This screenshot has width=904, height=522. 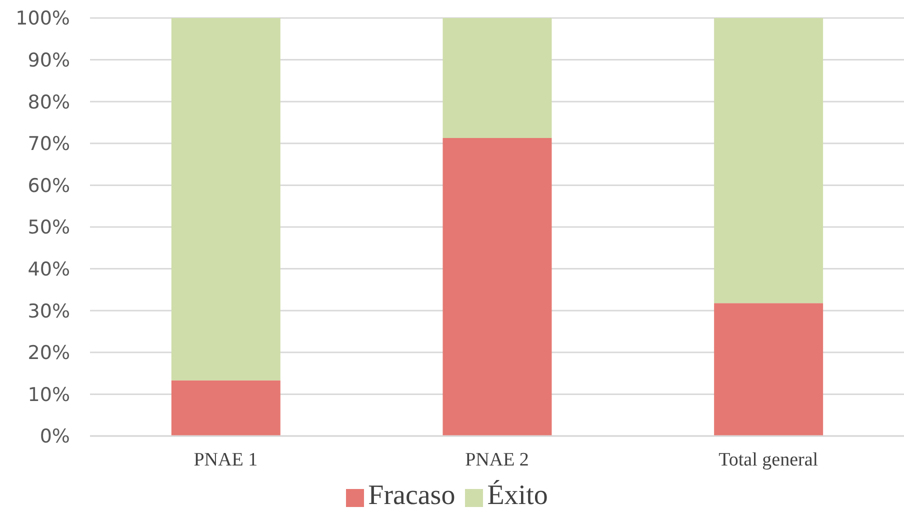 I want to click on y-tick-label: 0%, so click(x=55, y=437).